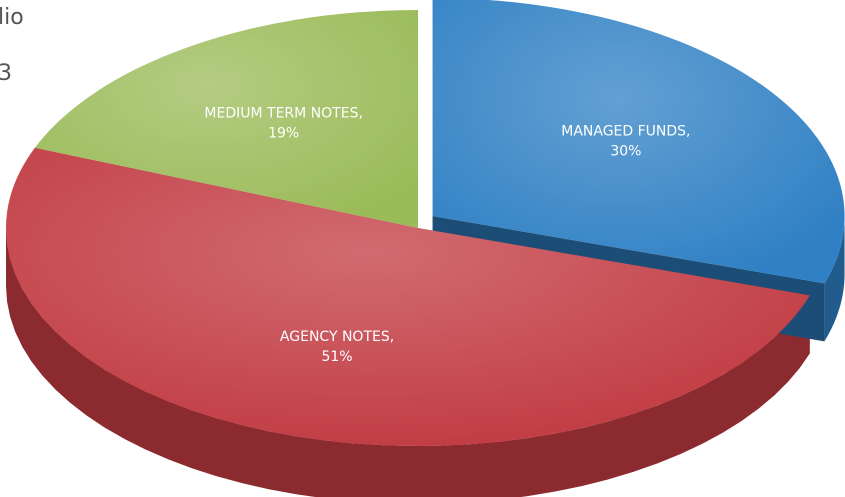 Image resolution: width=845 pixels, height=497 pixels. What do you see at coordinates (625, 132) in the screenshot?
I see `data-label-name: MANAGED FUNDS,` at bounding box center [625, 132].